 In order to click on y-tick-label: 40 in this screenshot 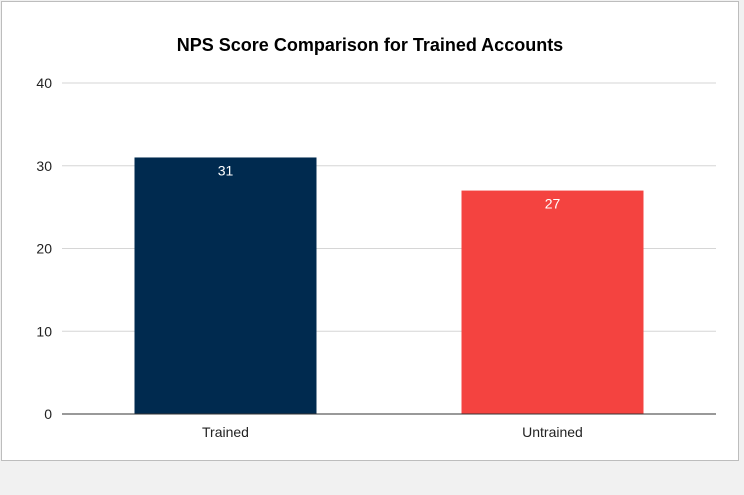, I will do `click(44, 83)`.